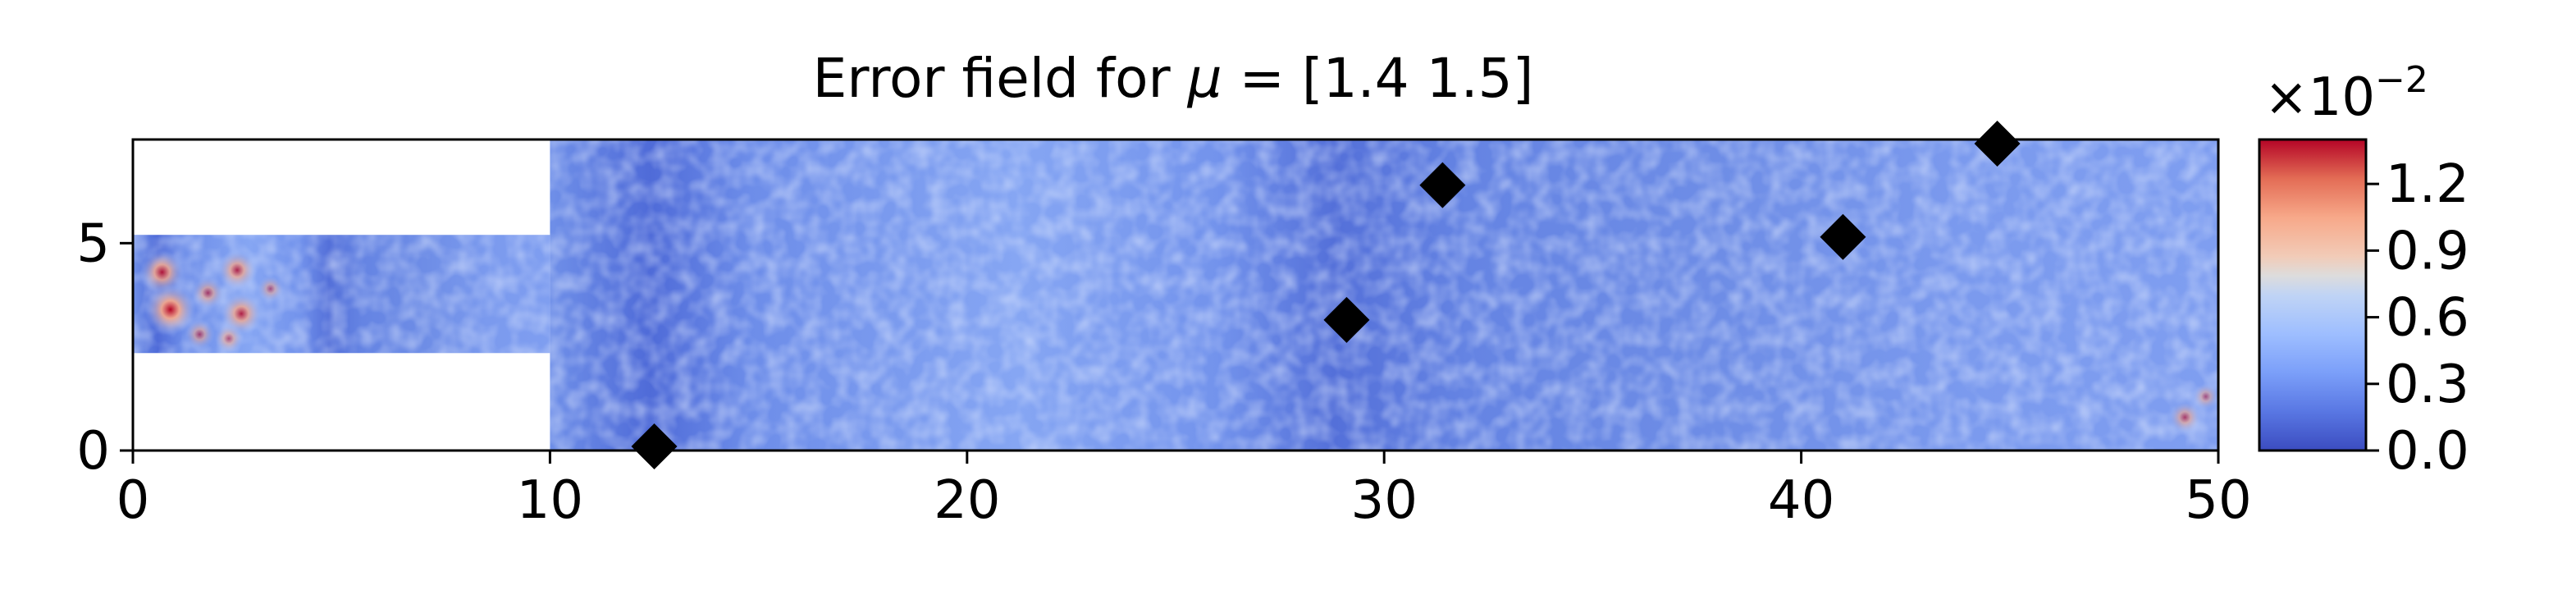 The width and height of the screenshot is (2576, 613). What do you see at coordinates (550, 501) in the screenshot?
I see `x-tick-label: 10` at bounding box center [550, 501].